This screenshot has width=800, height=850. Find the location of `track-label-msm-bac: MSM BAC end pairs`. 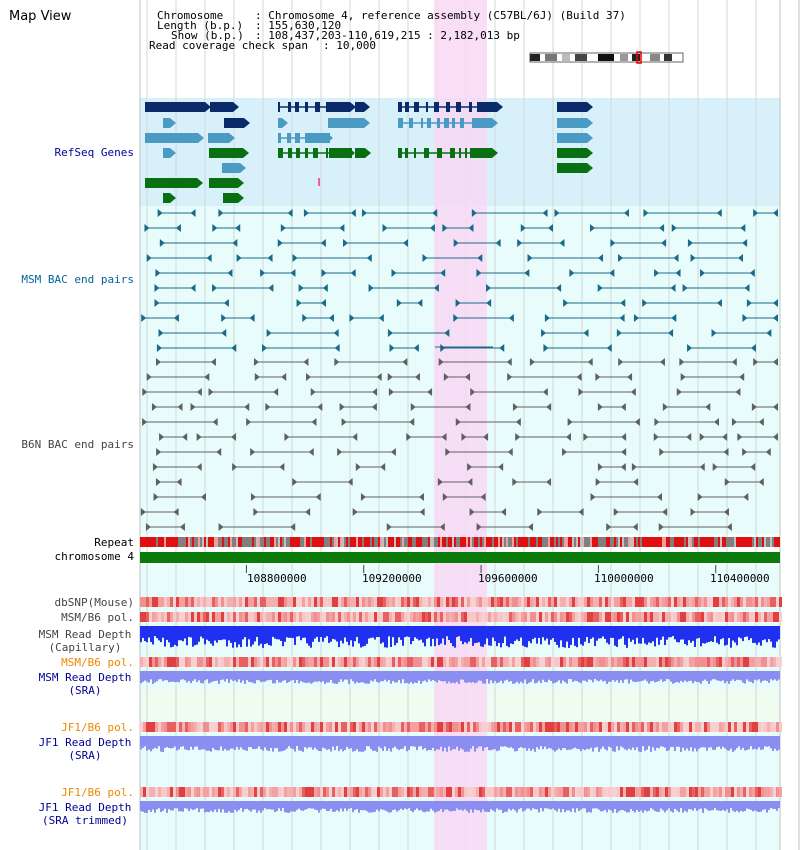

track-label-msm-bac: MSM BAC end pairs is located at coordinates (77, 279).